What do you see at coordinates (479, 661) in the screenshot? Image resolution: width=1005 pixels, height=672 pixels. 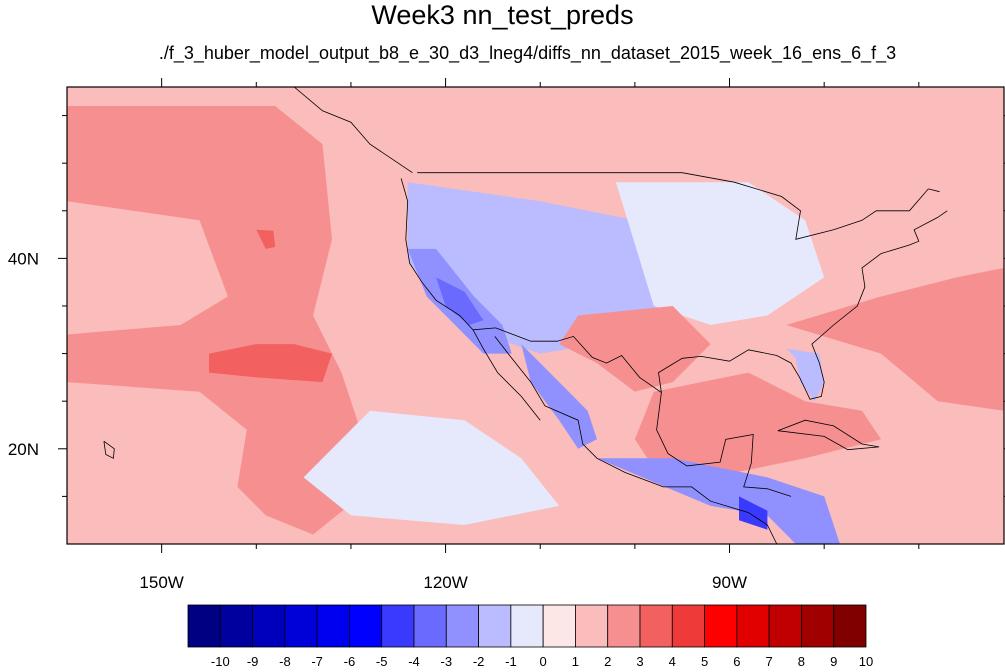 I see `colorbar-label: -2` at bounding box center [479, 661].